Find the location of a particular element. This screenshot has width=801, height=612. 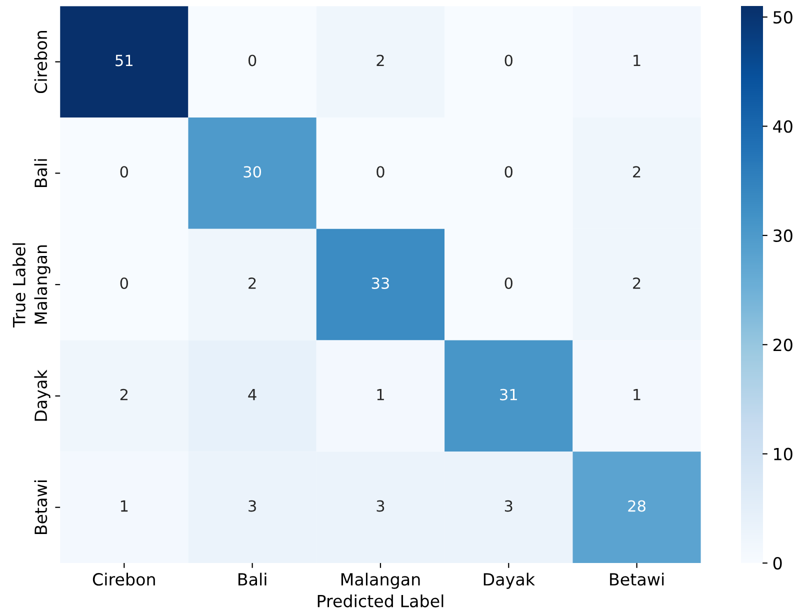

y-tick-label: Malangan is located at coordinates (42, 284).